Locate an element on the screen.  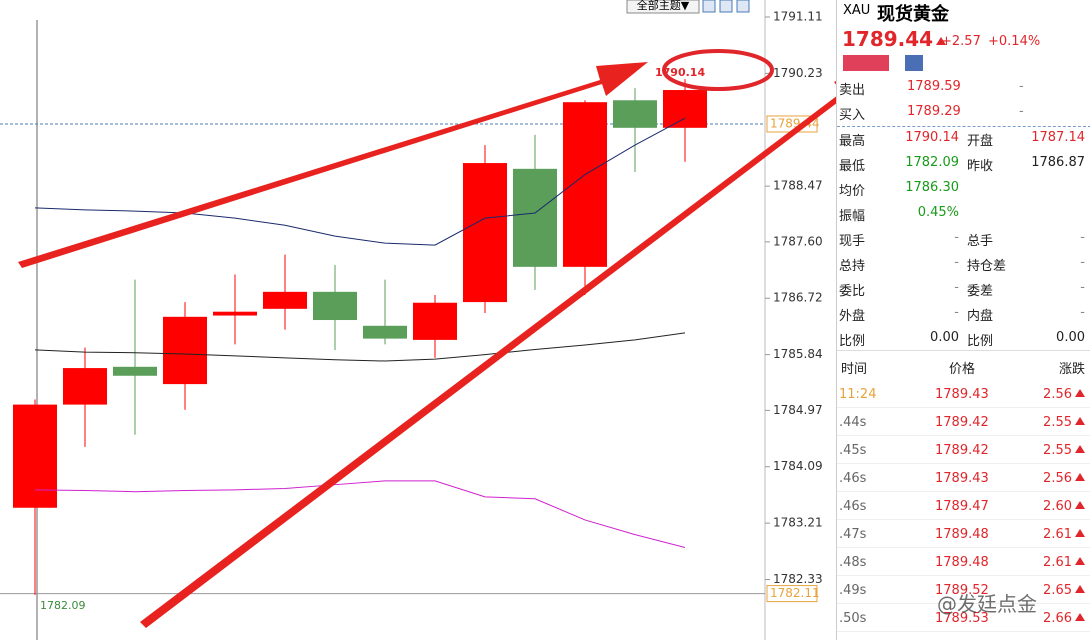
price: 1789.44 is located at coordinates (894, 39).